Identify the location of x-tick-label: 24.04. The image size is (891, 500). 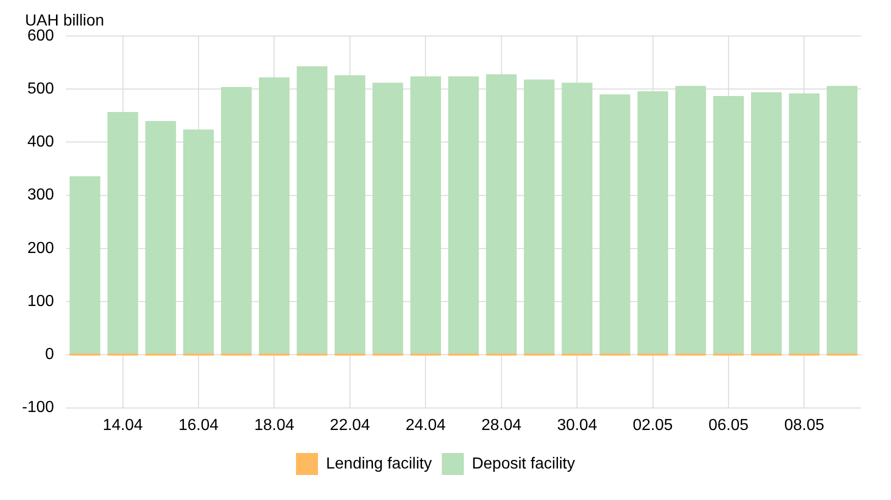
(426, 425).